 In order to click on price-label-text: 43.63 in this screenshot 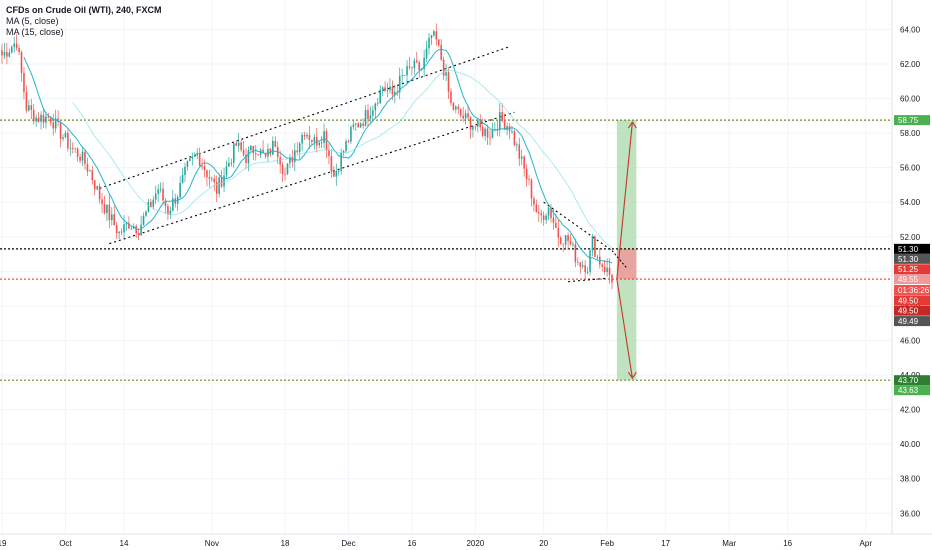, I will do `click(908, 390)`.